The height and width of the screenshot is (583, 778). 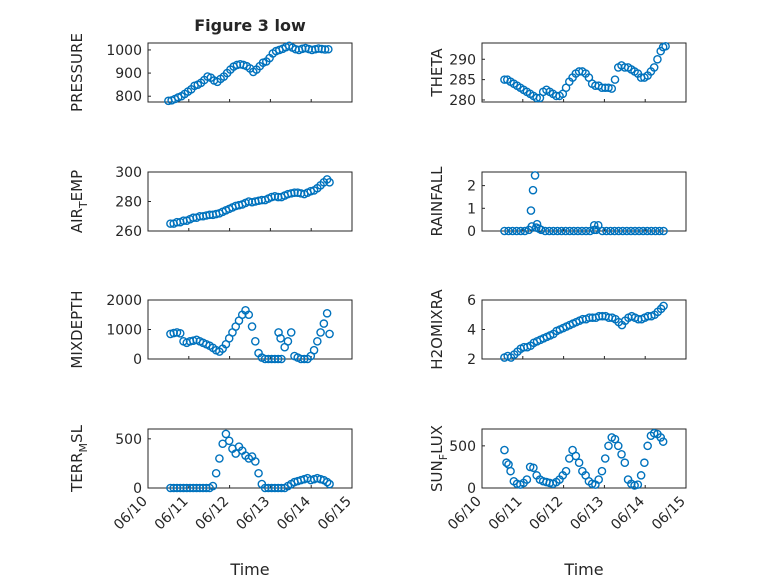 What do you see at coordinates (294, 513) in the screenshot?
I see `terr_msl-xtick-label: 06/14` at bounding box center [294, 513].